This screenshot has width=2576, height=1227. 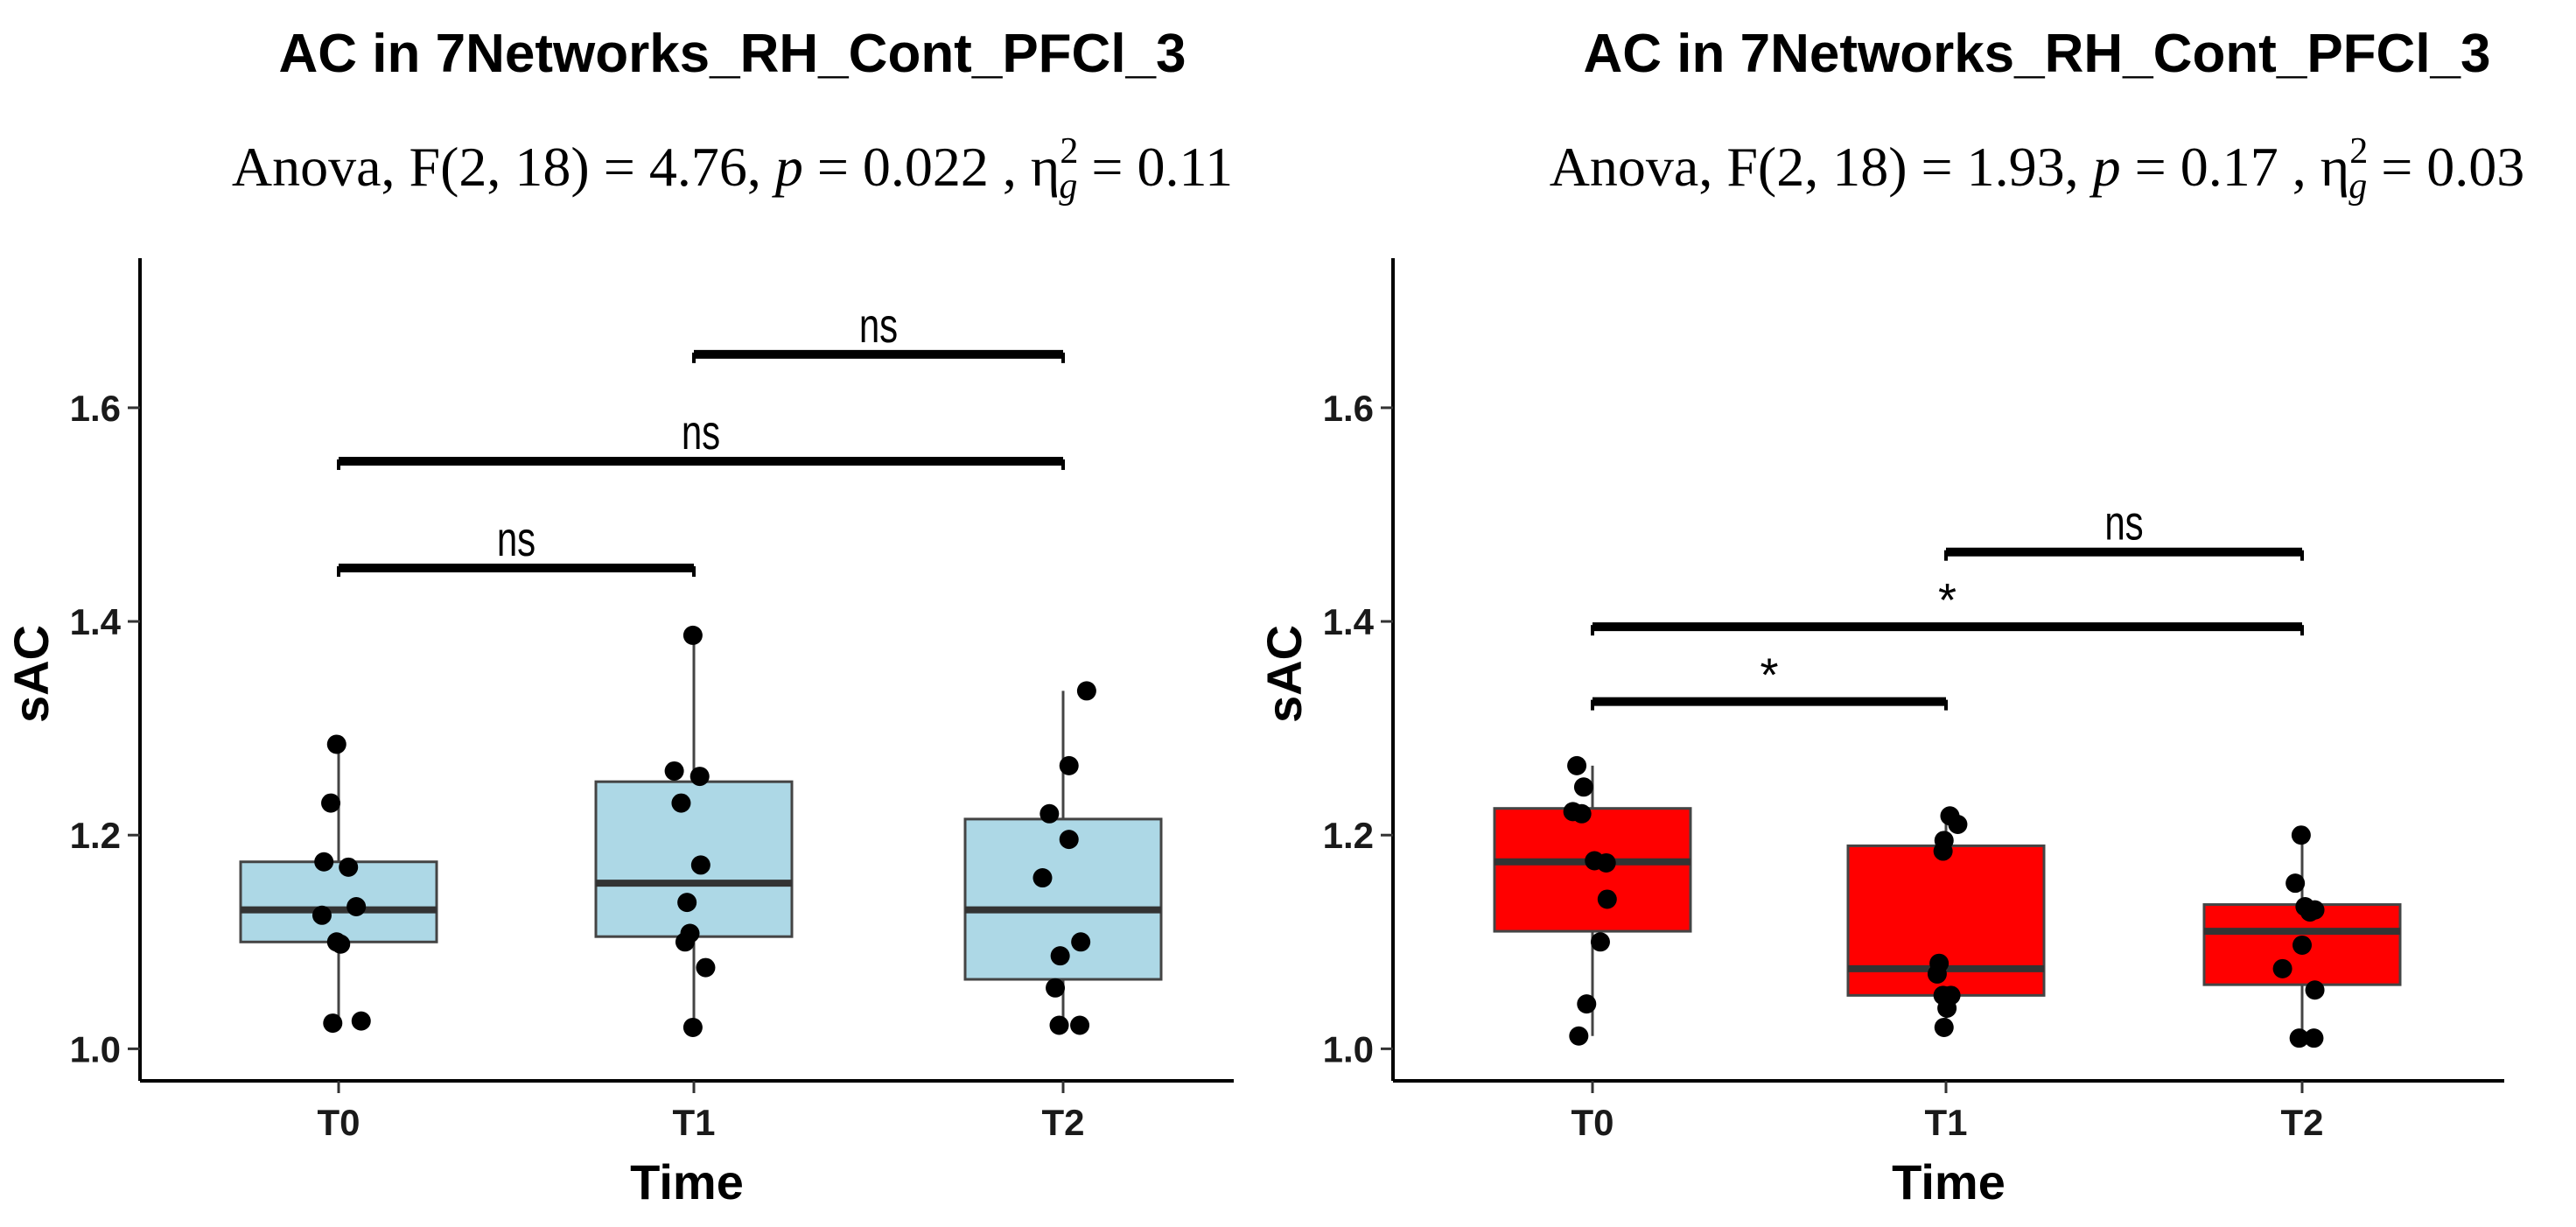 What do you see at coordinates (503, 167) in the screenshot?
I see `anova-stat-text: Anova, F(2, 18) = 4.76,` at bounding box center [503, 167].